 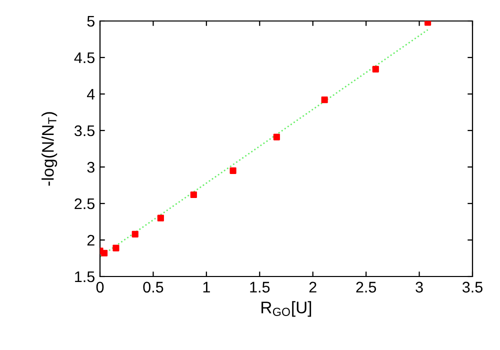 I want to click on y-tick-label: 5, so click(x=90, y=21).